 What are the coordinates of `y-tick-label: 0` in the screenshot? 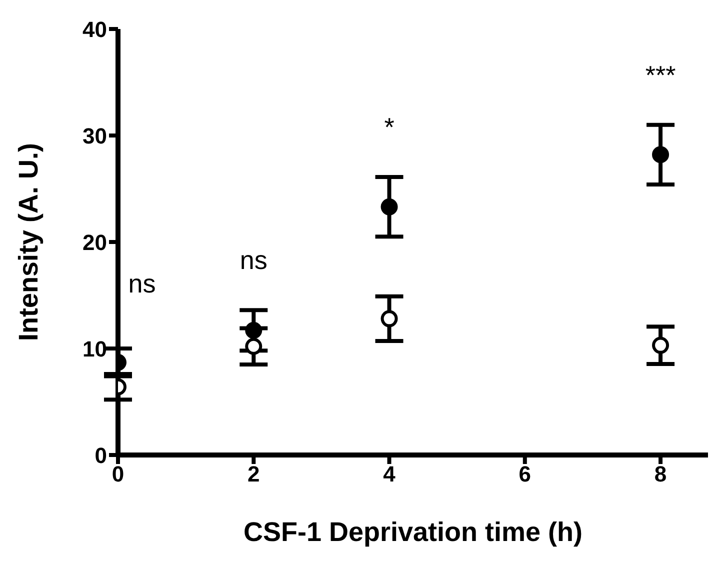 It's located at (100, 455).